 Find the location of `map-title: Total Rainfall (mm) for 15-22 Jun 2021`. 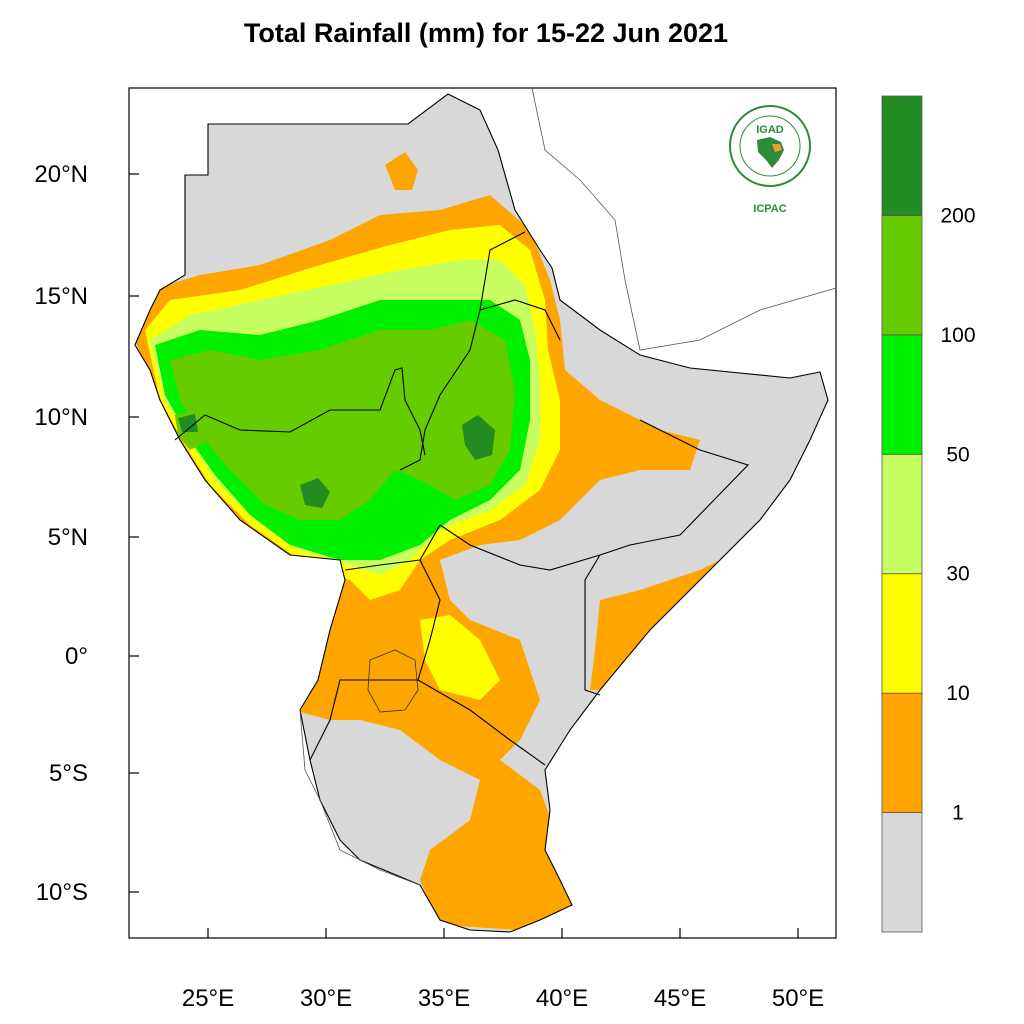

map-title: Total Rainfall (mm) for 15-22 Jun 2021 is located at coordinates (486, 33).